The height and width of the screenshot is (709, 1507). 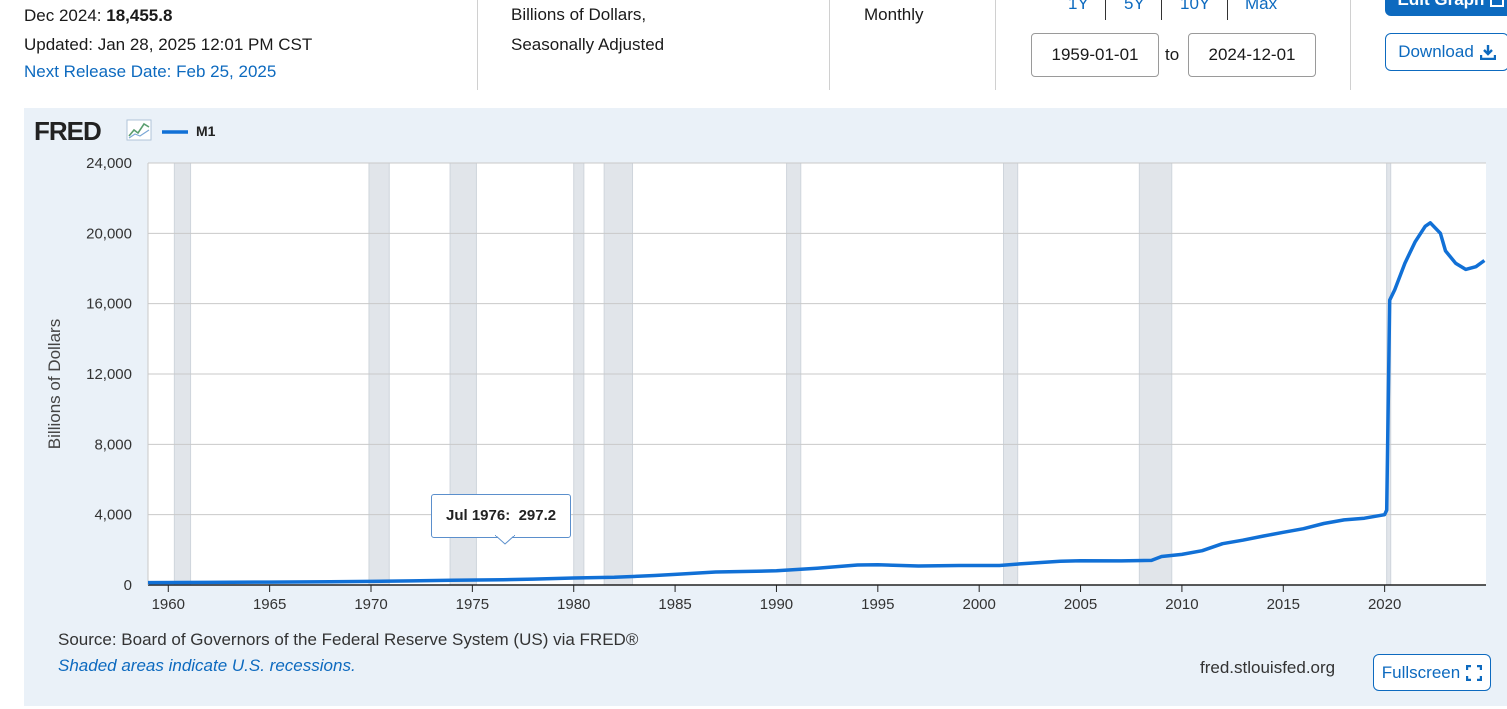 What do you see at coordinates (67, 131) in the screenshot?
I see `fred-logo: FRED` at bounding box center [67, 131].